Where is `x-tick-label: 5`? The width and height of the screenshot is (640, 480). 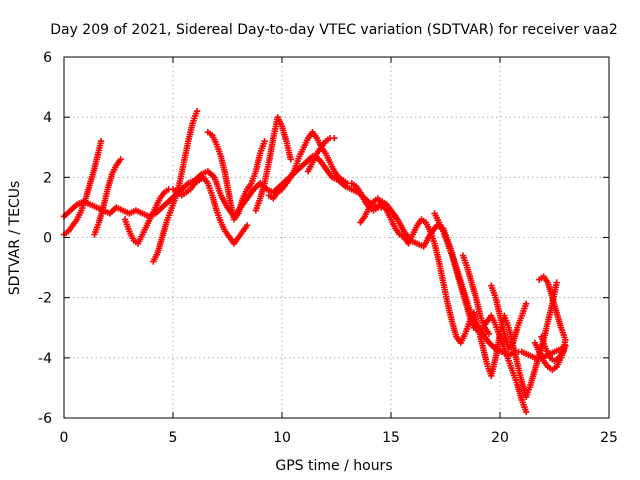
x-tick-label: 5 is located at coordinates (173, 438).